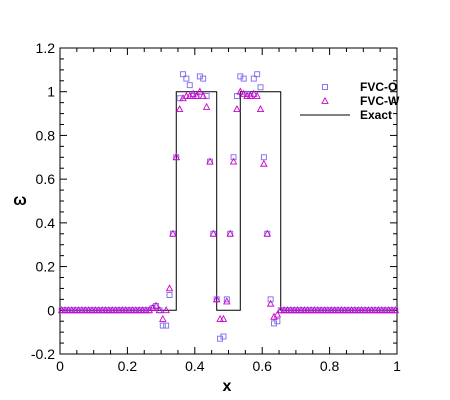 This screenshot has height=400, width=450. What do you see at coordinates (60, 366) in the screenshot?
I see `x-tick-label: 0` at bounding box center [60, 366].